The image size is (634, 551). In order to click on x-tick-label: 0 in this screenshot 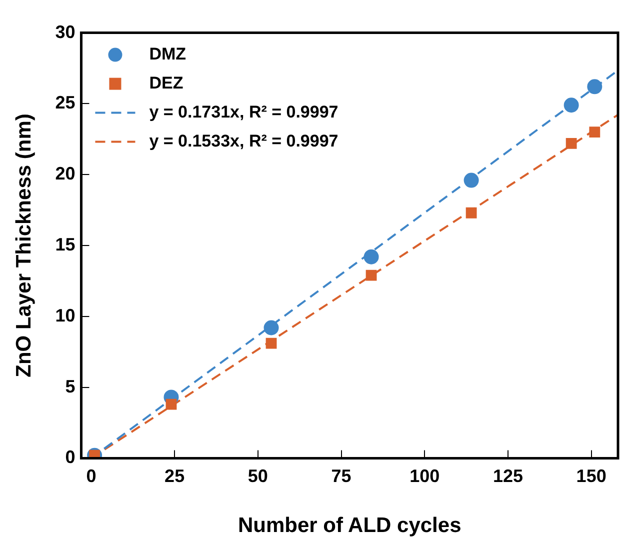, I will do `click(91, 476)`.